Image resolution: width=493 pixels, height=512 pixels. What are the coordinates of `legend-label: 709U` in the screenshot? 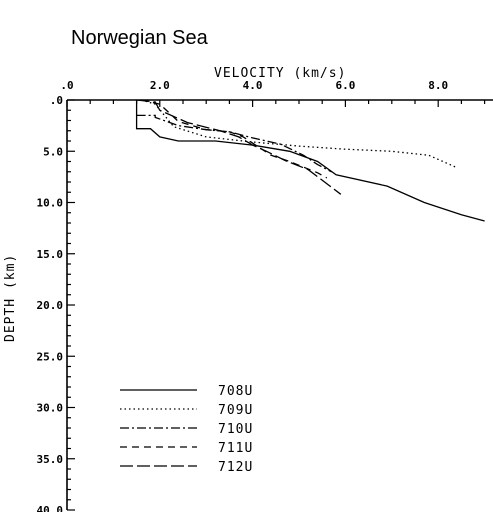 It's located at (235, 410).